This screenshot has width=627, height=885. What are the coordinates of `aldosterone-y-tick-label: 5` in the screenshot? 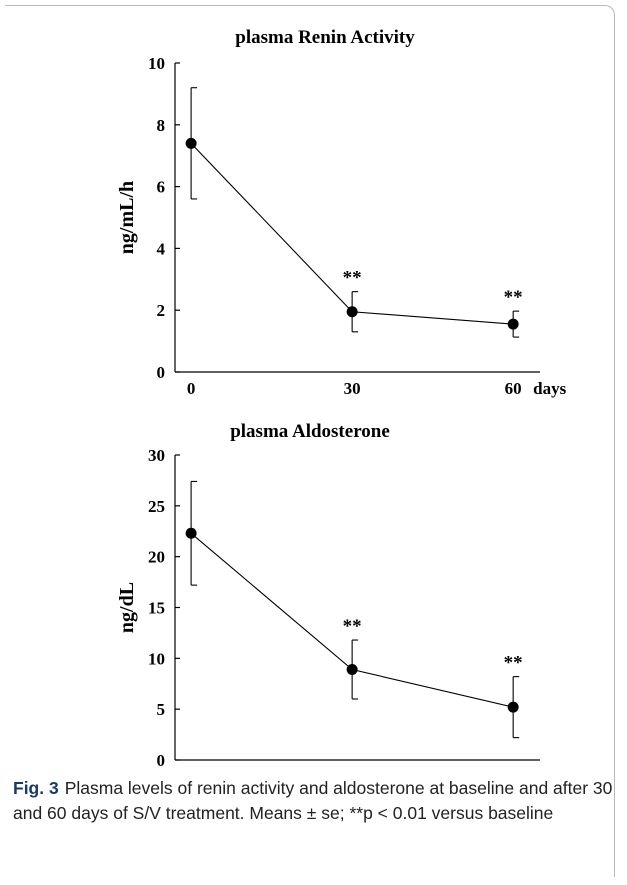 It's located at (161, 709).